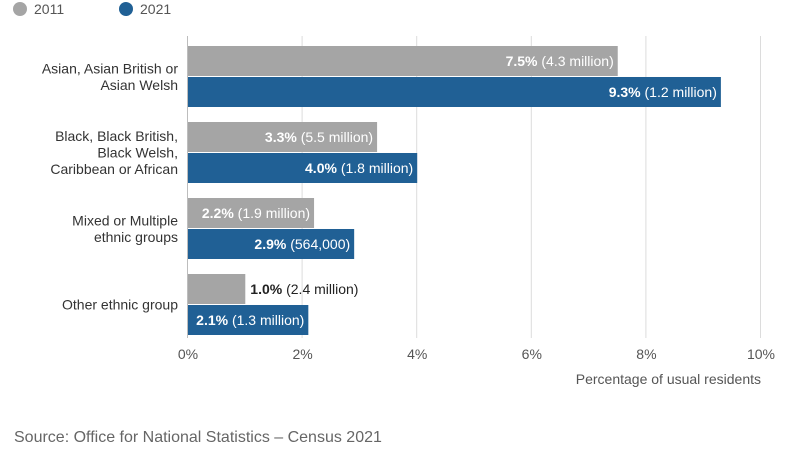  I want to click on category-label-2: Mixed or Multiple ethnic groups, so click(125, 228).